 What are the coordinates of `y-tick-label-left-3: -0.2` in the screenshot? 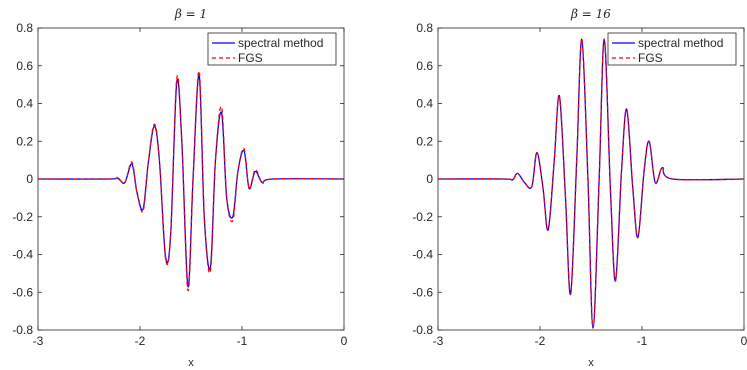 It's located at (22, 217).